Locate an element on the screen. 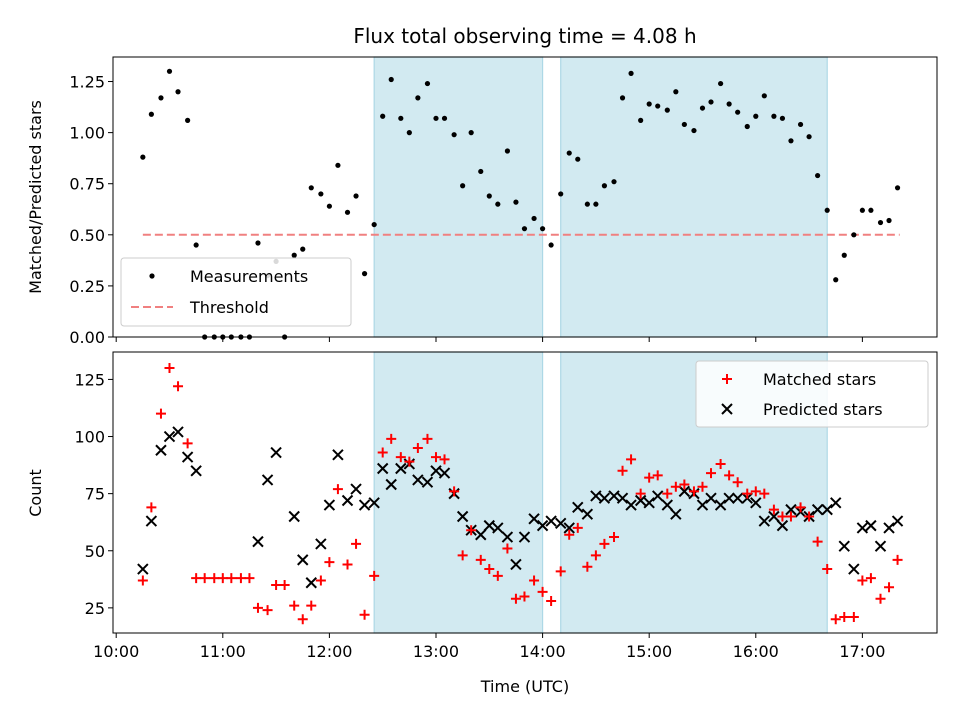 The image size is (960, 720). legend-predicted-label: Predicted stars is located at coordinates (823, 409).